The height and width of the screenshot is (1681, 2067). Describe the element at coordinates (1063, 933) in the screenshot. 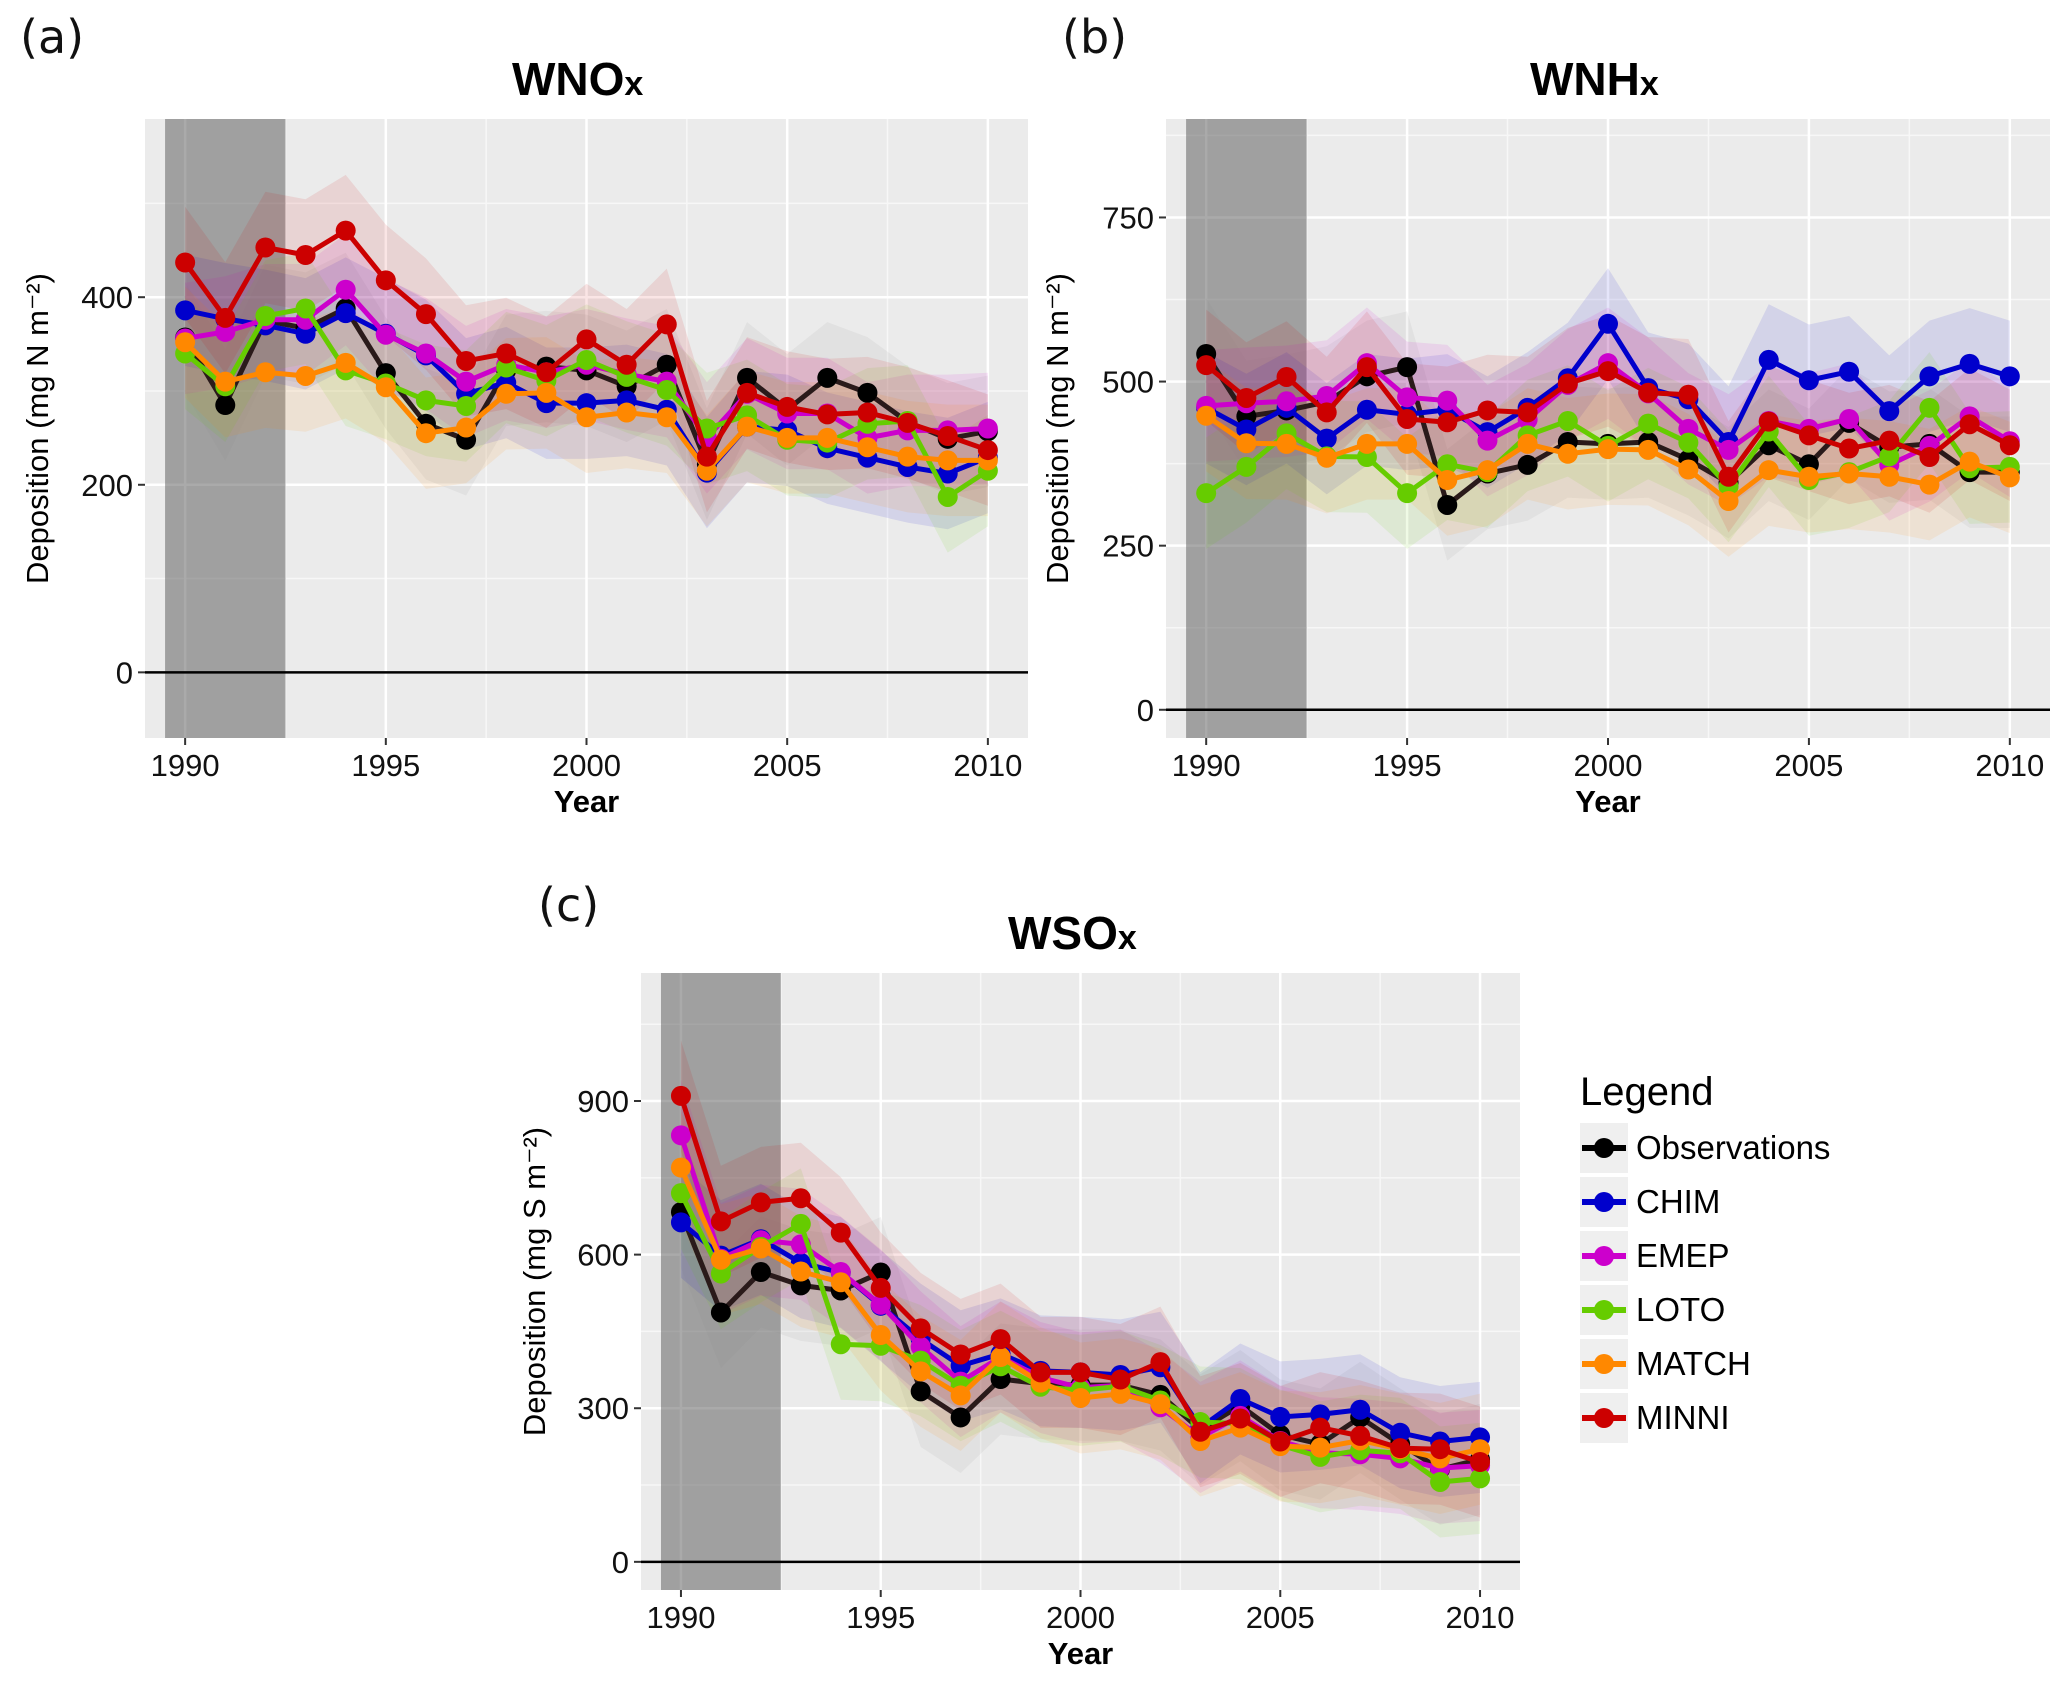

I see `chart-title-c-main: WSO` at that location.